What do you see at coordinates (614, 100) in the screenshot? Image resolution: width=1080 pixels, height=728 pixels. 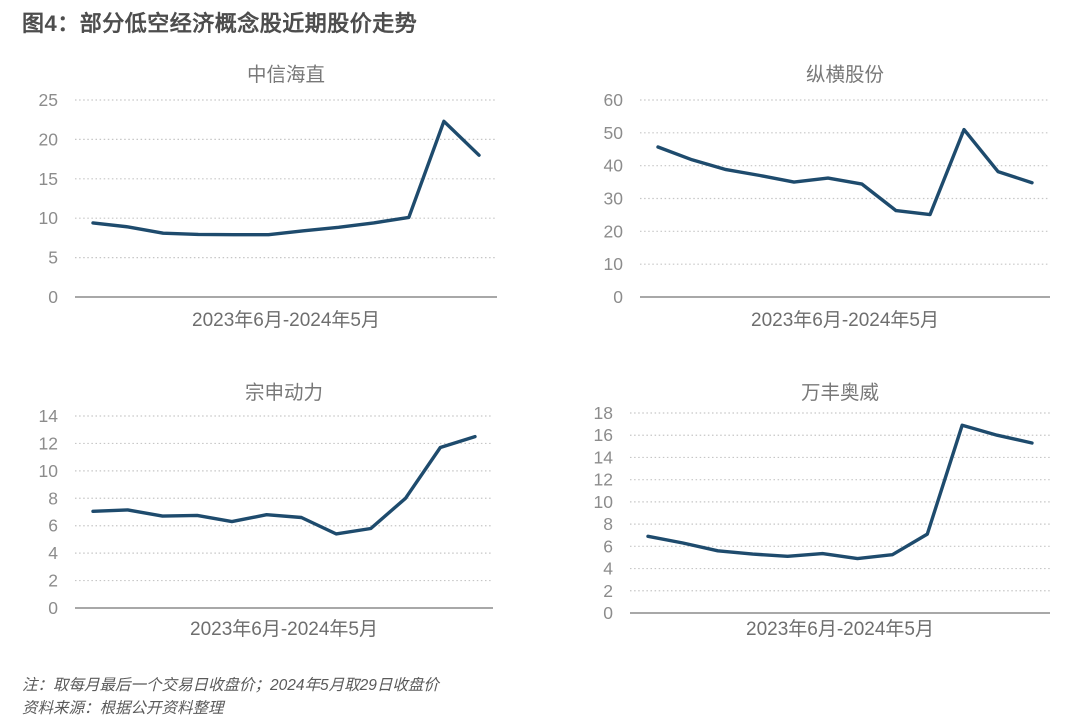 I see `y-tick-label: 60` at bounding box center [614, 100].